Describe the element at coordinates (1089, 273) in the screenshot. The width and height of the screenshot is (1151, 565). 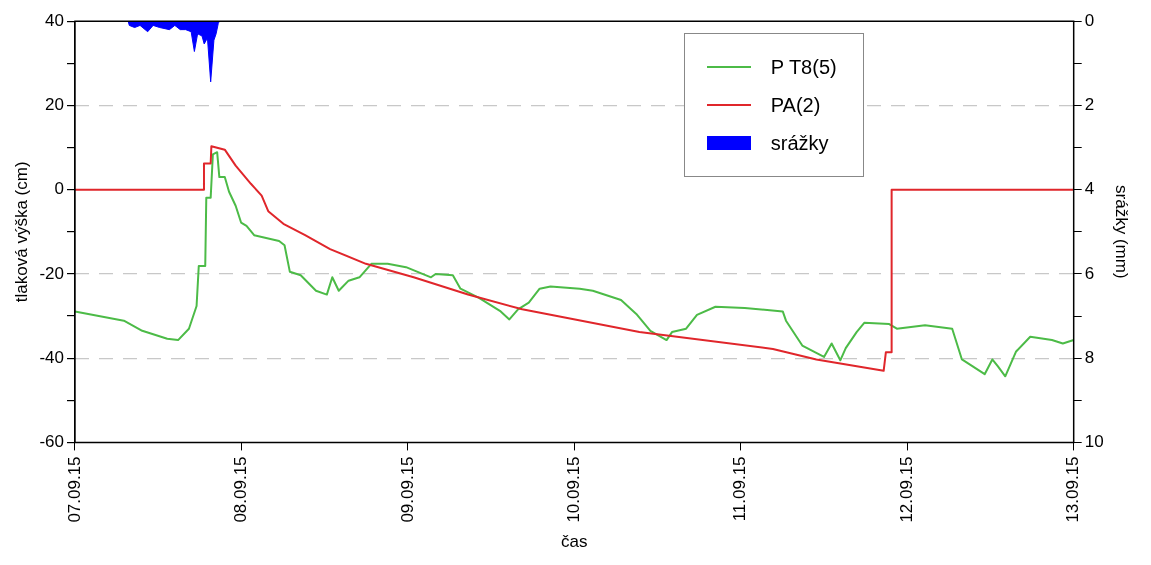
I see `y2-tick-label: 6` at that location.